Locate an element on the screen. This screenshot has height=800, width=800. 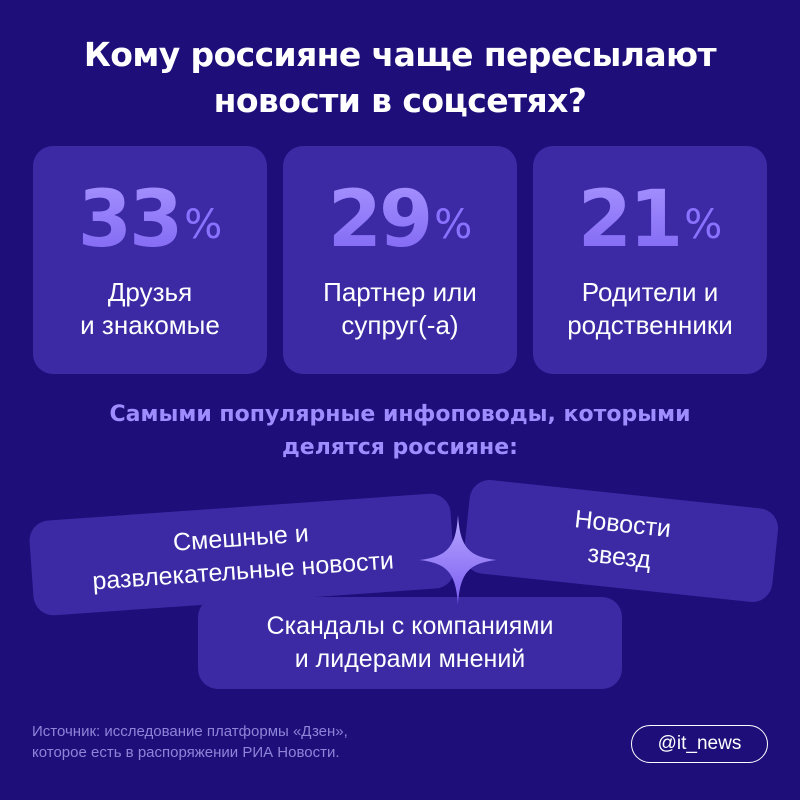
stat-number: 33 is located at coordinates (130, 220).